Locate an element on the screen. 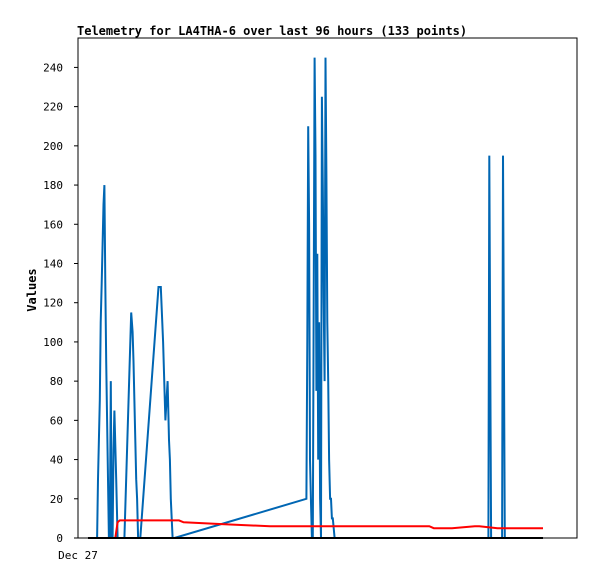 The image size is (597, 579). y-tick-label: 80 is located at coordinates (56, 381).